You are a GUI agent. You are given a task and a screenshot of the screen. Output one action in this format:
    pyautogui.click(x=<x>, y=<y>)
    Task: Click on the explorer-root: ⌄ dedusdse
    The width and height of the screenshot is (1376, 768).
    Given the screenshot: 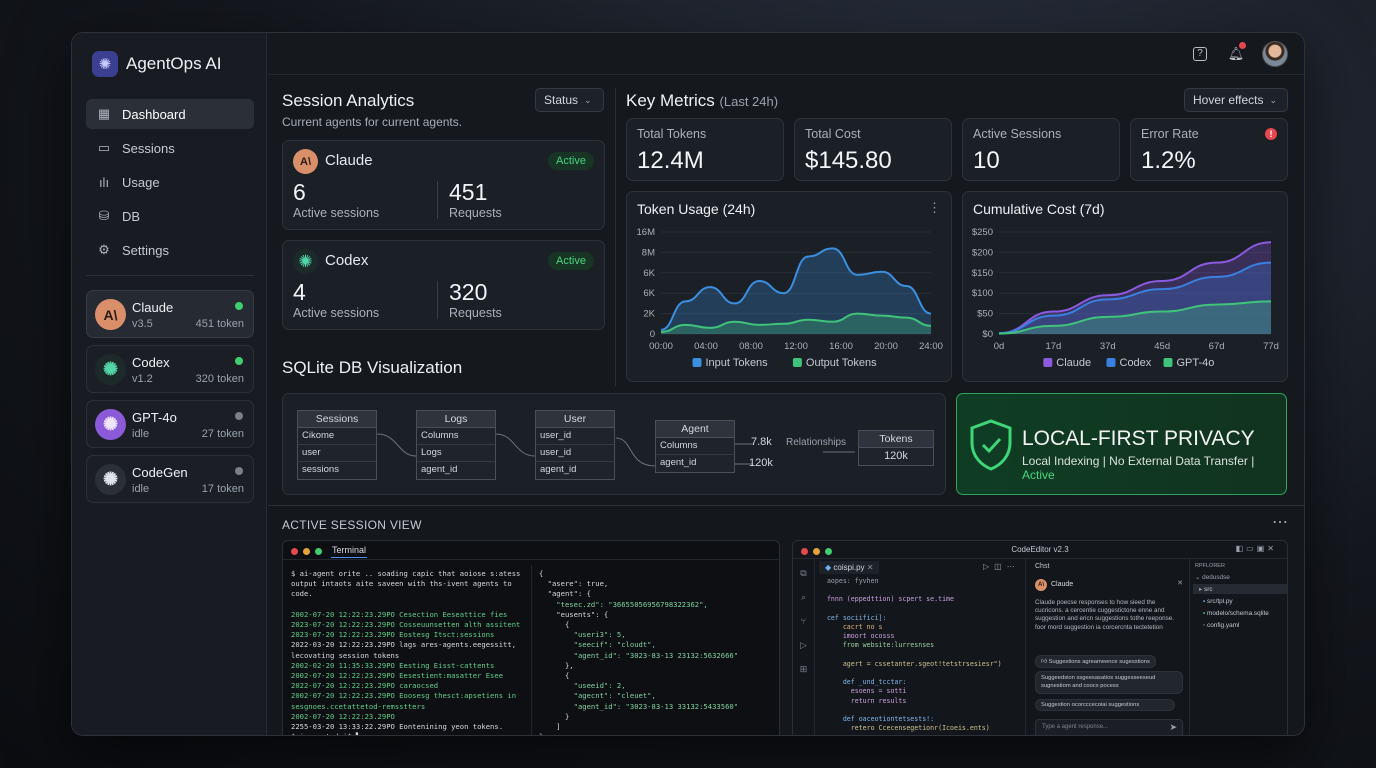 What is the action you would take?
    pyautogui.click(x=1212, y=577)
    